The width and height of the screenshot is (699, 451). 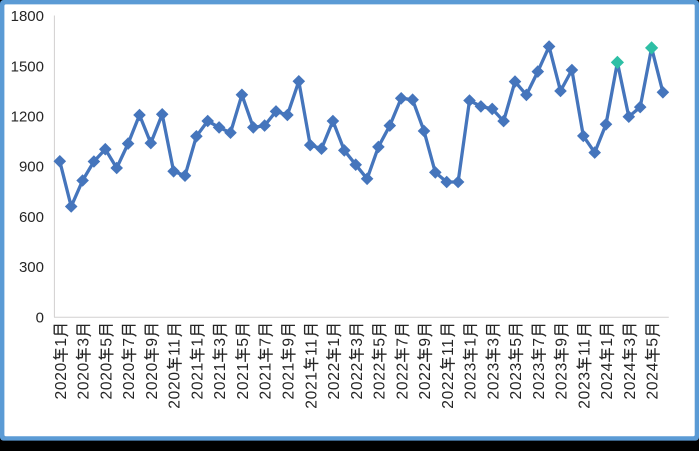 What do you see at coordinates (31, 267) in the screenshot?
I see `svg-text: 300` at bounding box center [31, 267].